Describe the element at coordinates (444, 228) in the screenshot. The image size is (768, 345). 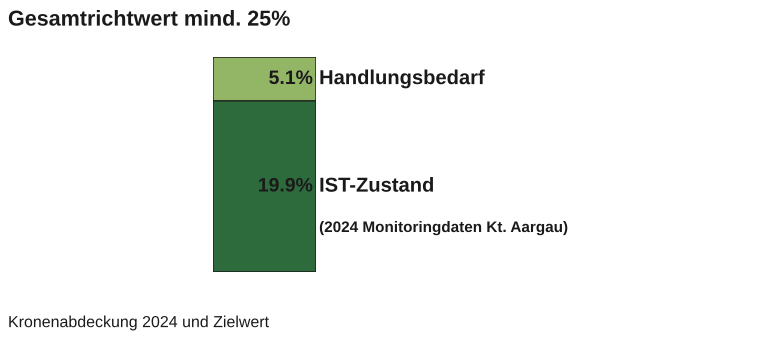
I see `text: (2024 Monitoringdaten Kt. Aargau)` at that location.